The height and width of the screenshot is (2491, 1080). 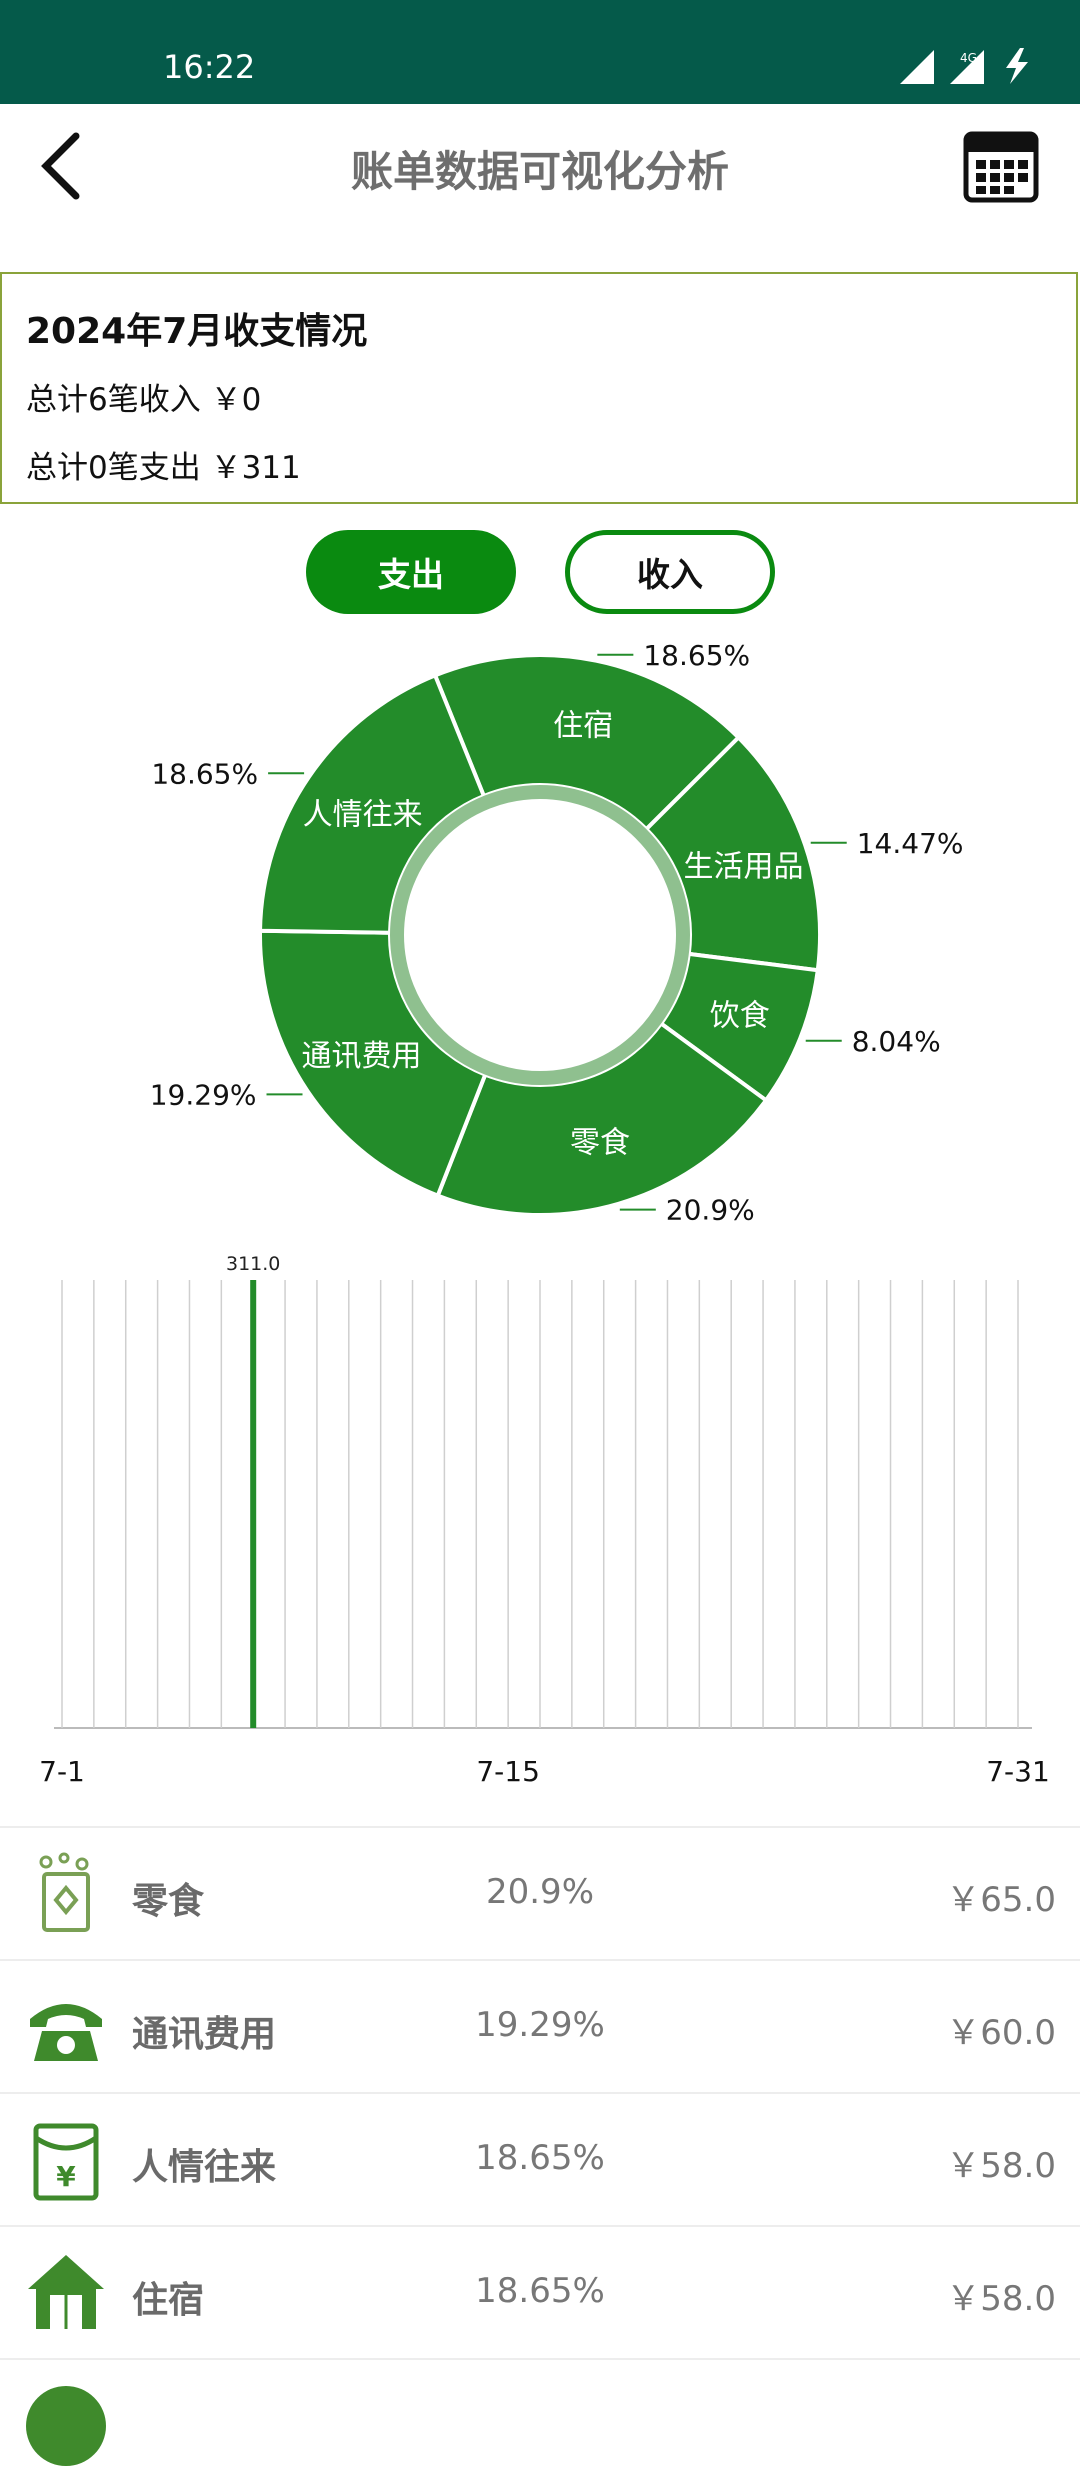 I want to click on monthly-summary: 2024年7月收支情况 总计6笔收入 ￥0 总计0笔支出 ￥311, so click(x=539, y=388).